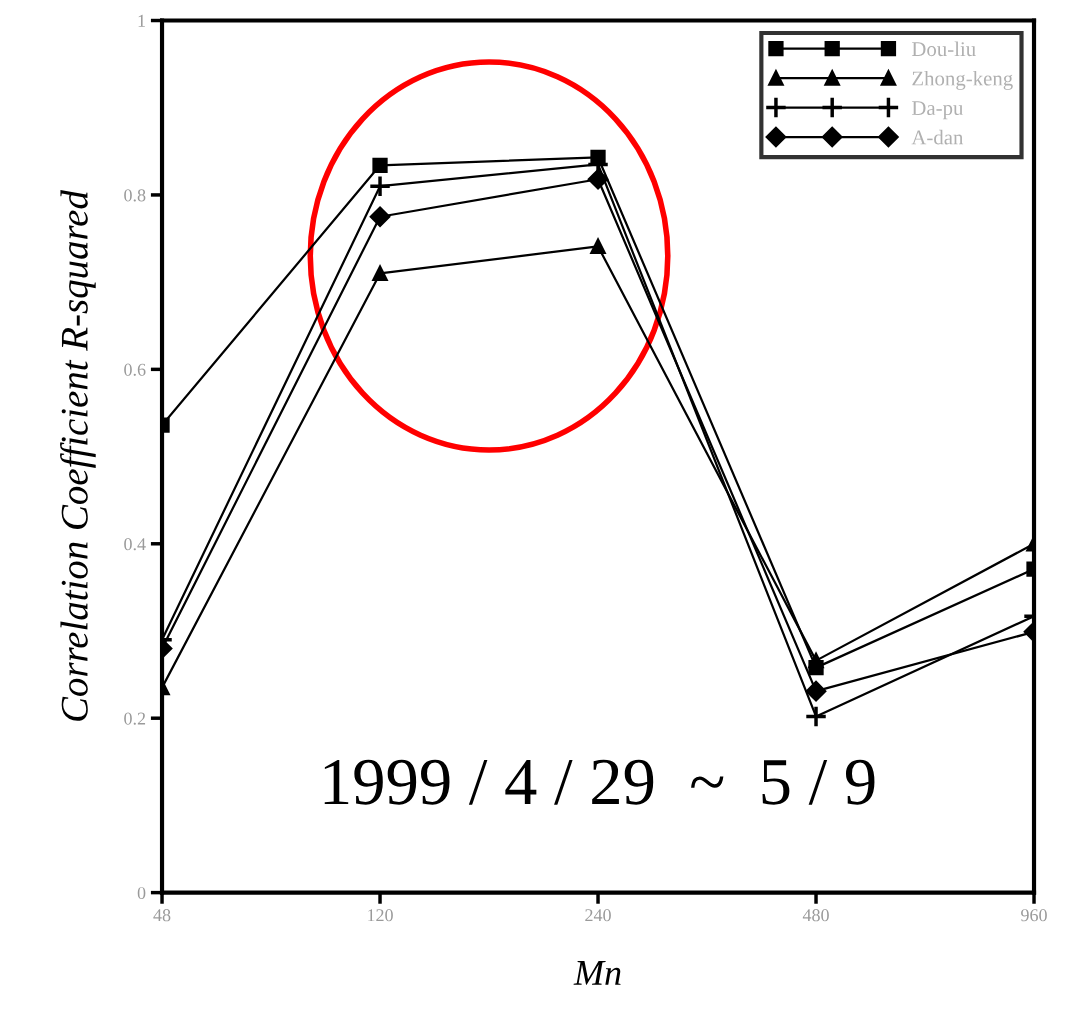 This screenshot has height=1026, width=1066. I want to click on y-tick-label: 1, so click(141, 20).